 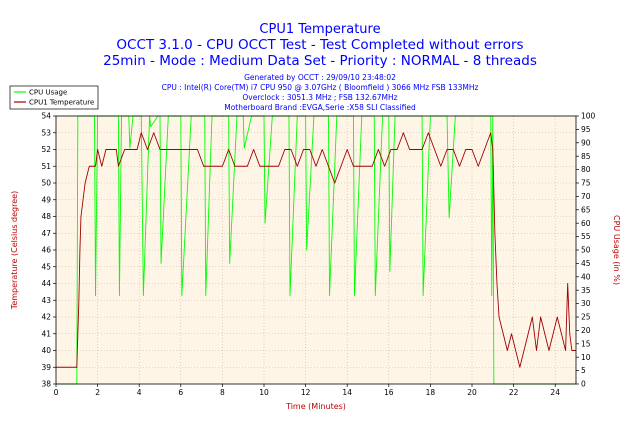 What do you see at coordinates (46, 350) in the screenshot?
I see `y-left-tick-label: 40` at bounding box center [46, 350].